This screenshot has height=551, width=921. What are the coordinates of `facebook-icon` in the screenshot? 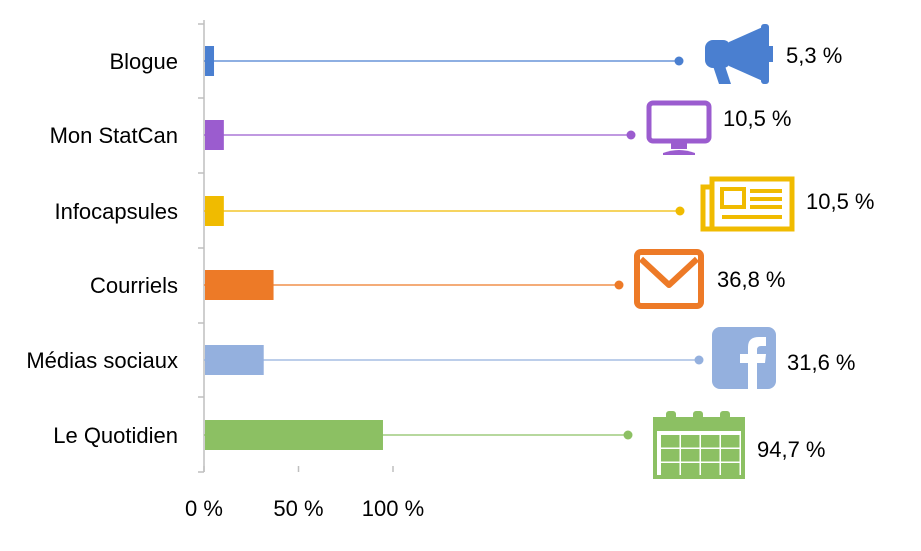 It's located at (744, 358).